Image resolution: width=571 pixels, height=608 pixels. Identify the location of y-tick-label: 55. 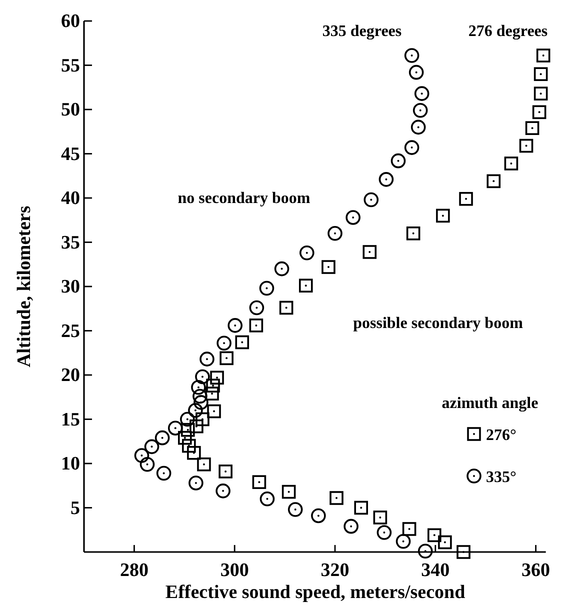
(70, 65).